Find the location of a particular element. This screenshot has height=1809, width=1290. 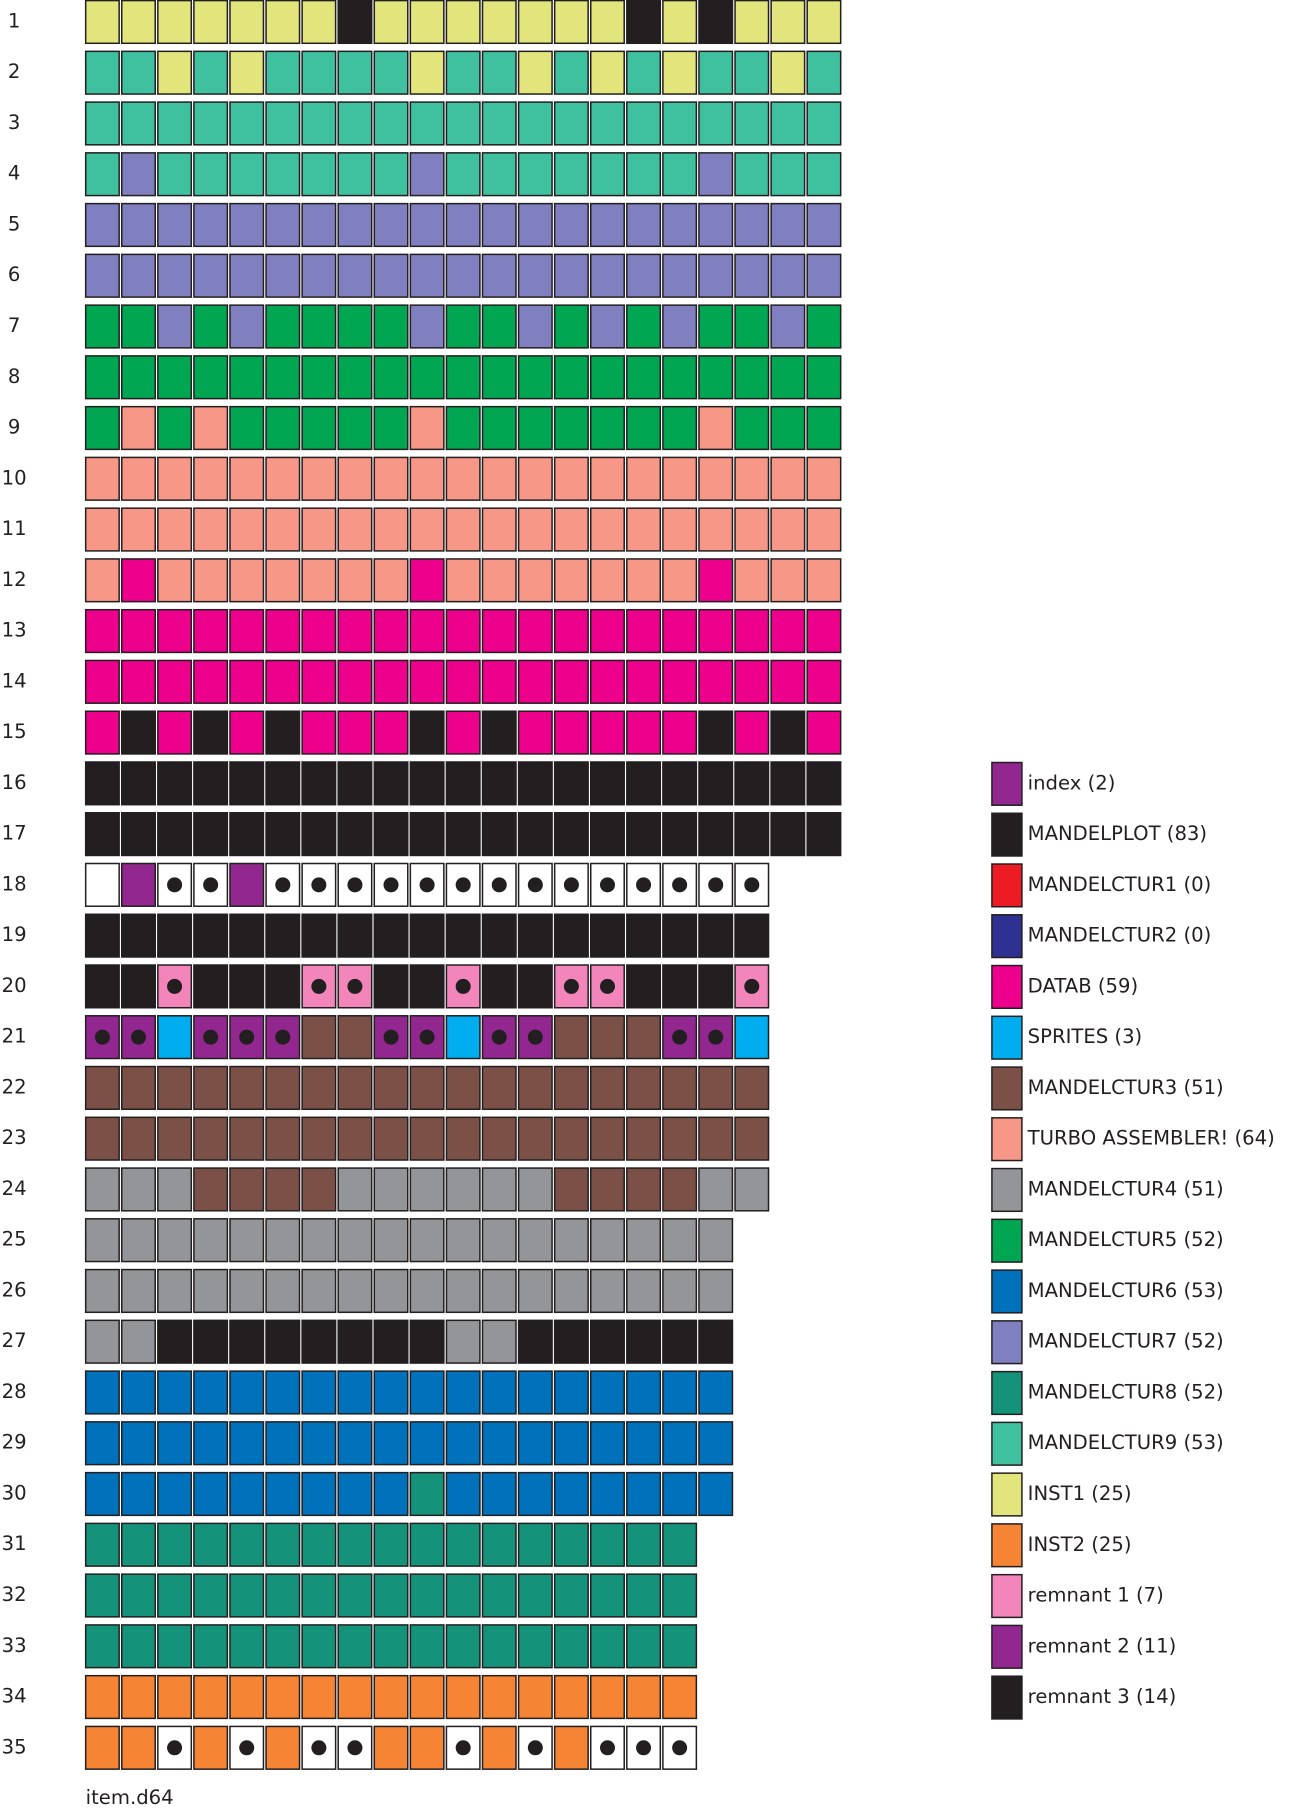

legend-label: MANDELPLOT (83) is located at coordinates (1117, 833).